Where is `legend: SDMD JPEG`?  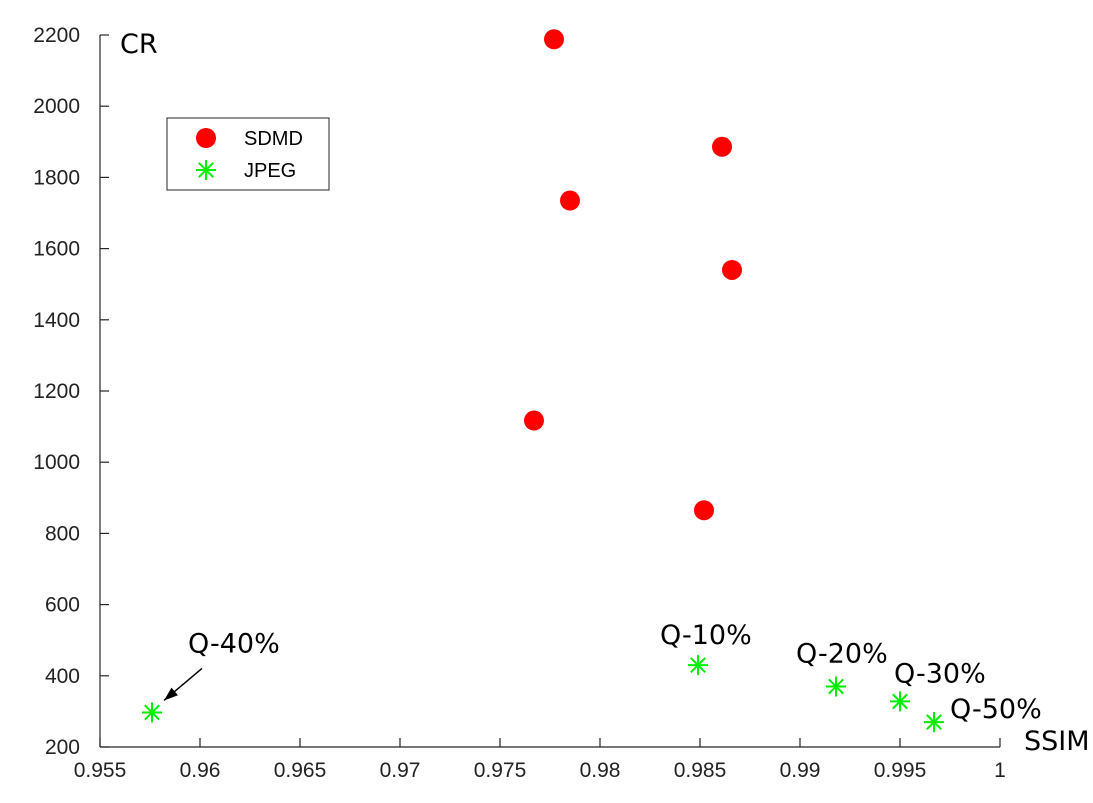
legend: SDMD JPEG is located at coordinates (248, 154).